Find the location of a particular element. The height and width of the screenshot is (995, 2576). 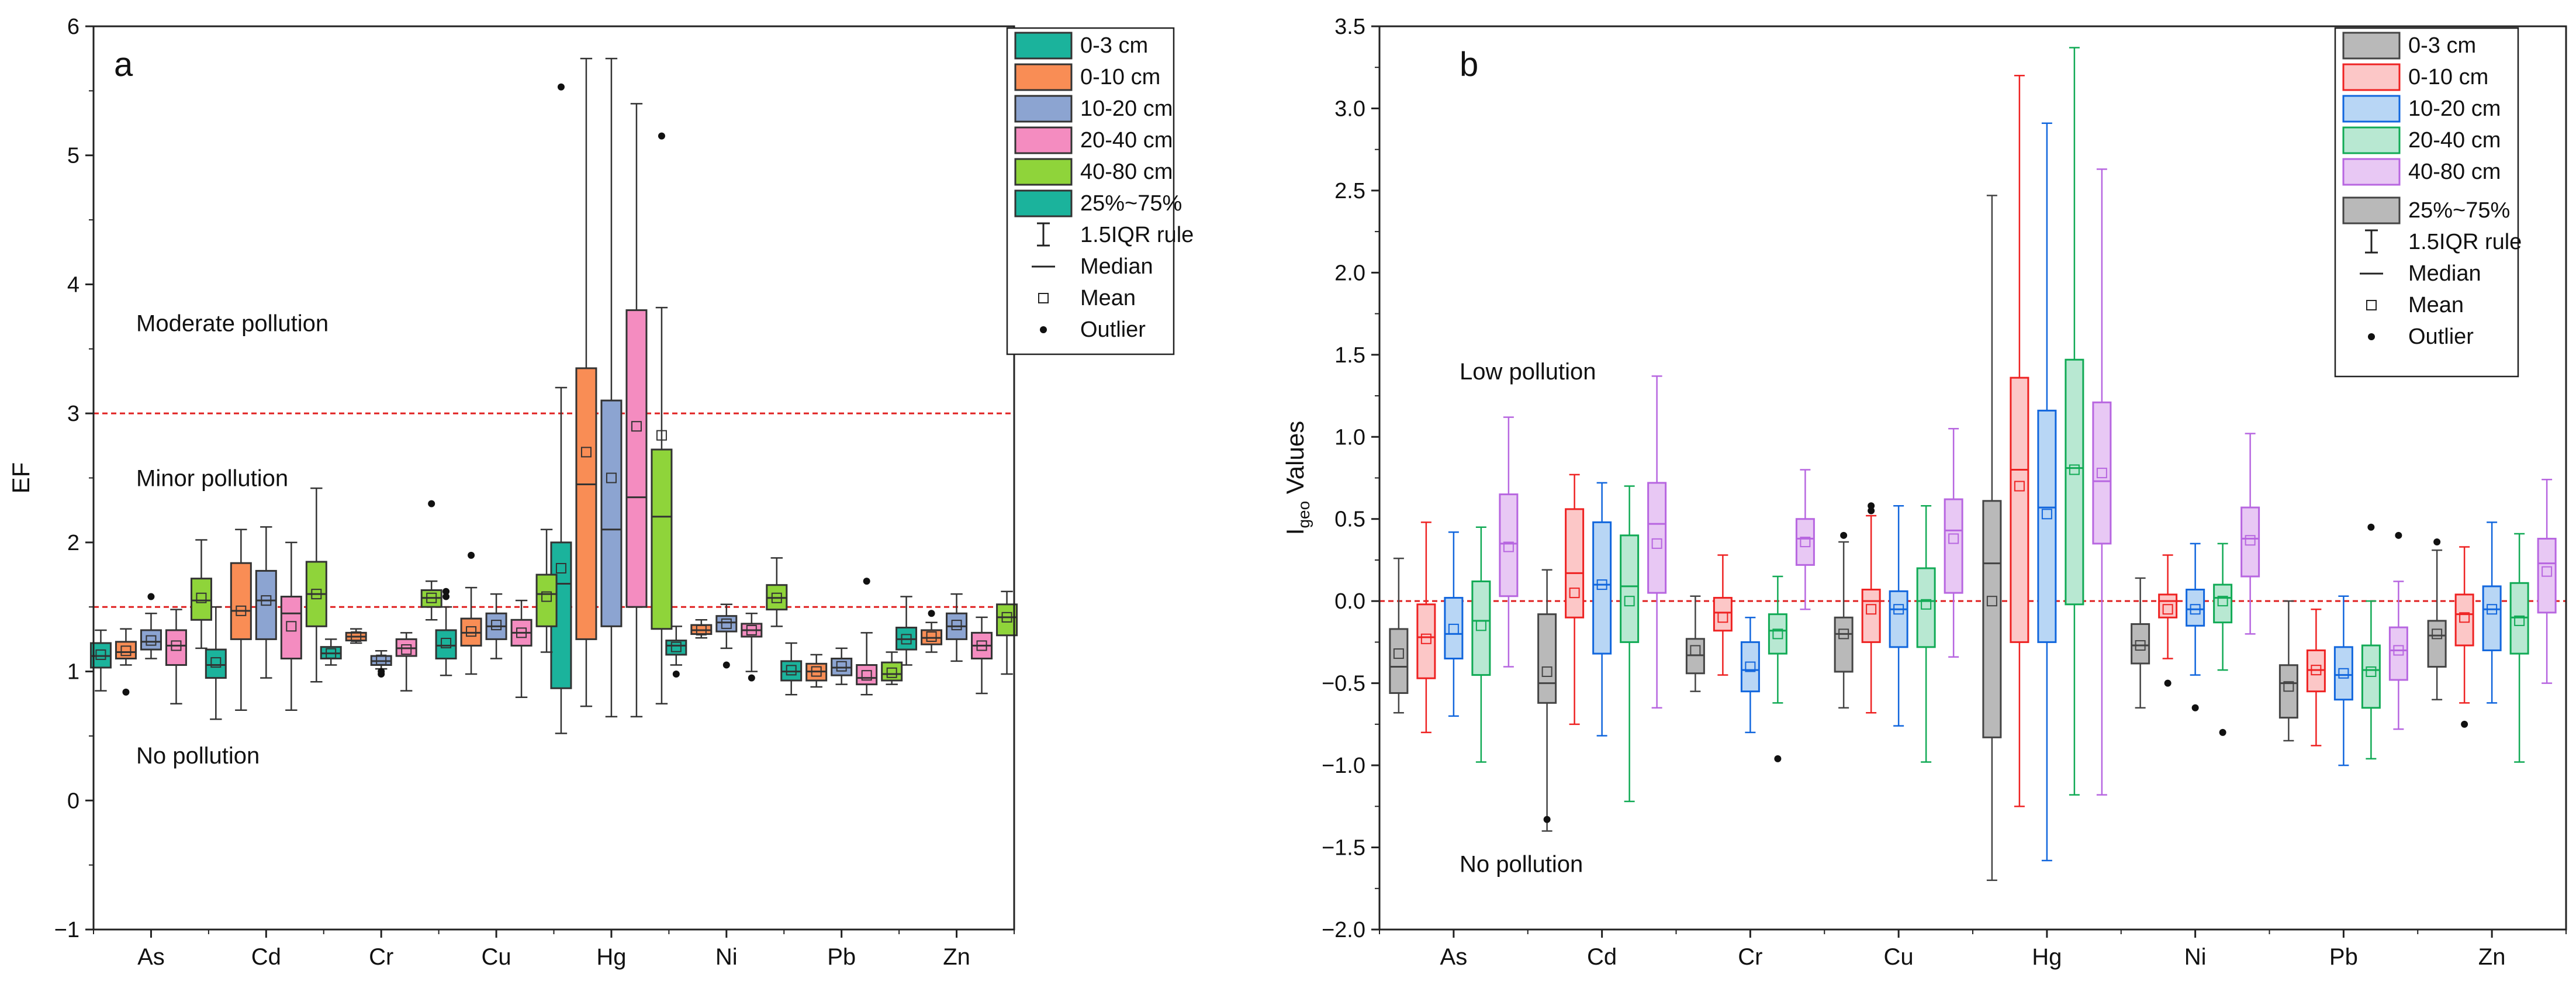

legend-mean-symbol is located at coordinates (2371, 305).